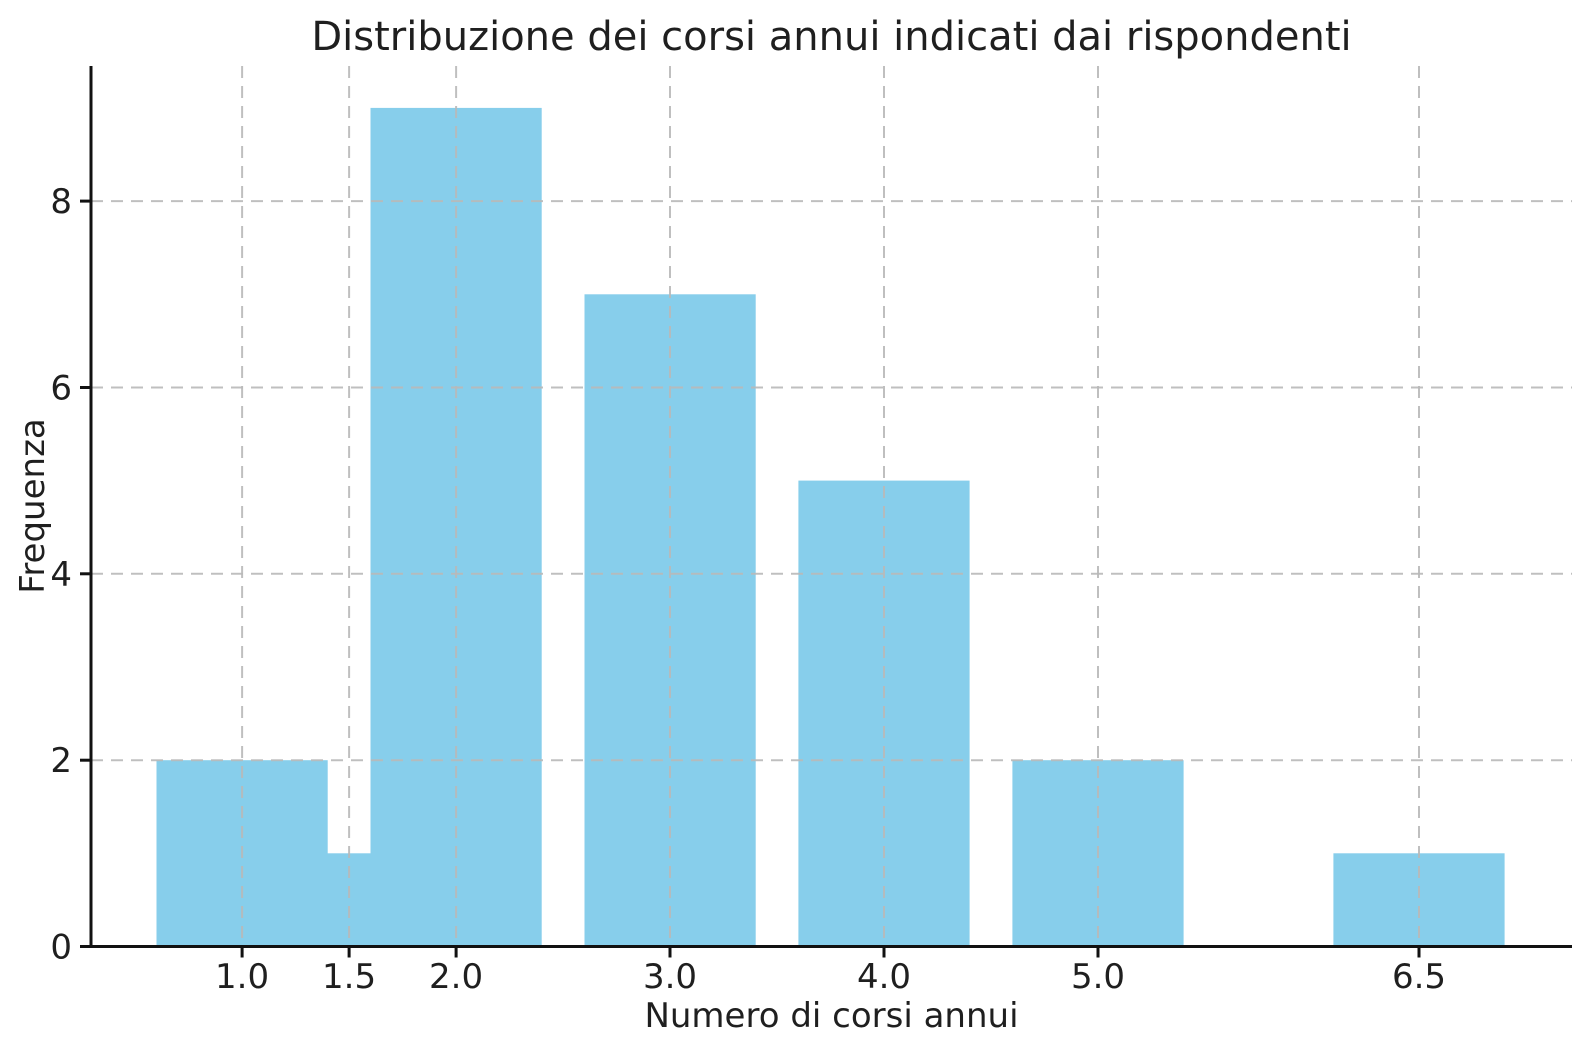 The image size is (1589, 1051). What do you see at coordinates (884, 977) in the screenshot?
I see `x-tick-label-4: 4.0` at bounding box center [884, 977].